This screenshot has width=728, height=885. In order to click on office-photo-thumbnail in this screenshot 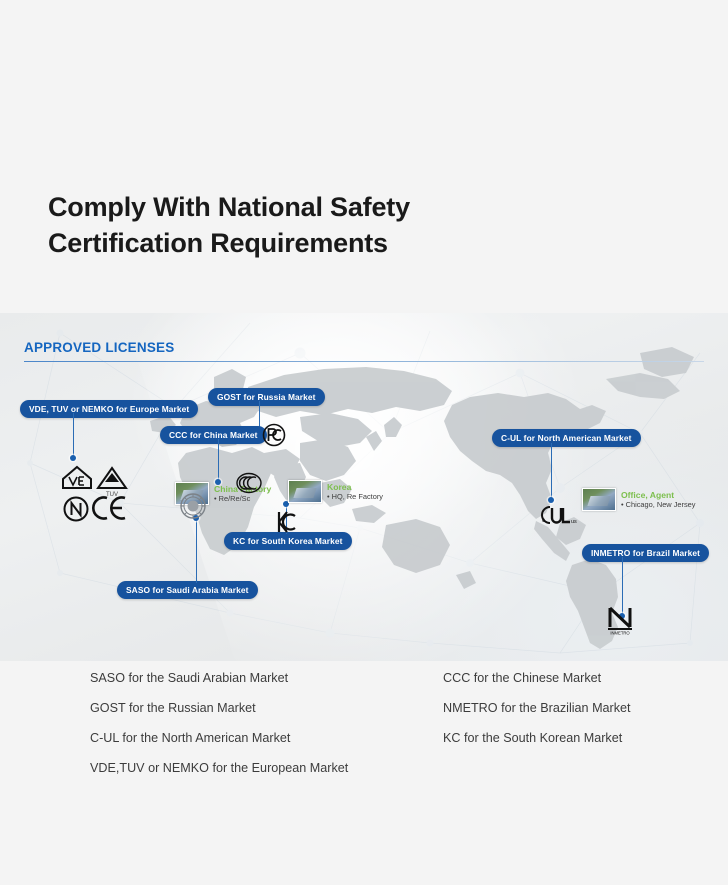, I will do `click(599, 499)`.